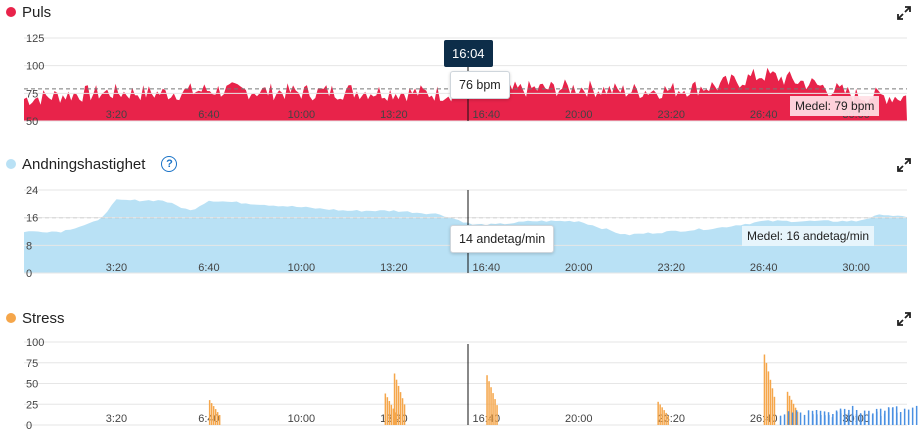  What do you see at coordinates (835, 106) in the screenshot?
I see `pulse-average-label: Medel: 79 bpm` at bounding box center [835, 106].